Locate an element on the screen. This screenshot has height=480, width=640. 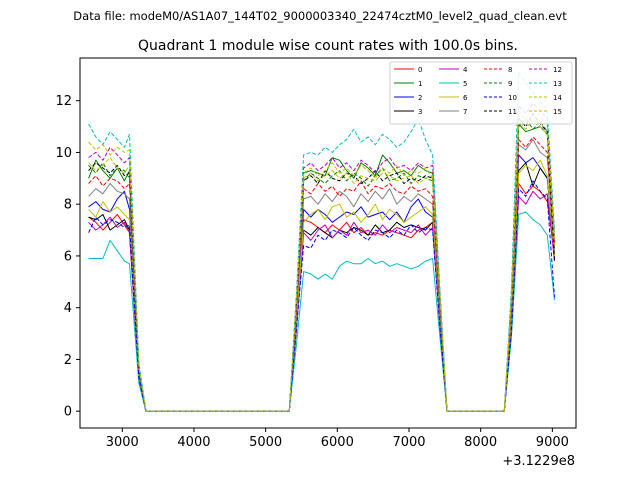
x-axis: 3000 4000 5000 6000 7000 8000 9000 is located at coordinates (337, 439).